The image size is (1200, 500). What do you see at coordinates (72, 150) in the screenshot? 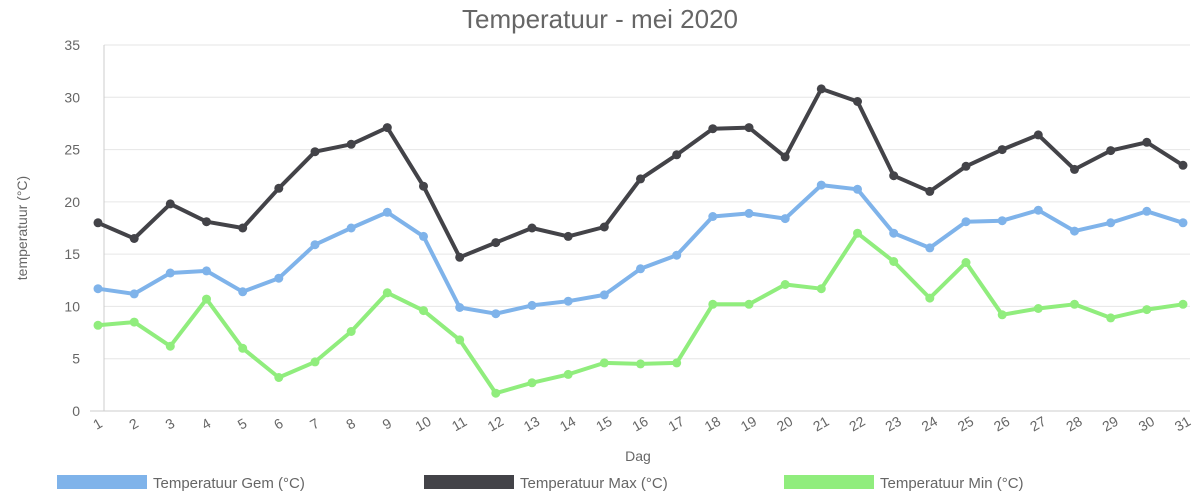
I see `y-tick-label: 25` at bounding box center [72, 150].